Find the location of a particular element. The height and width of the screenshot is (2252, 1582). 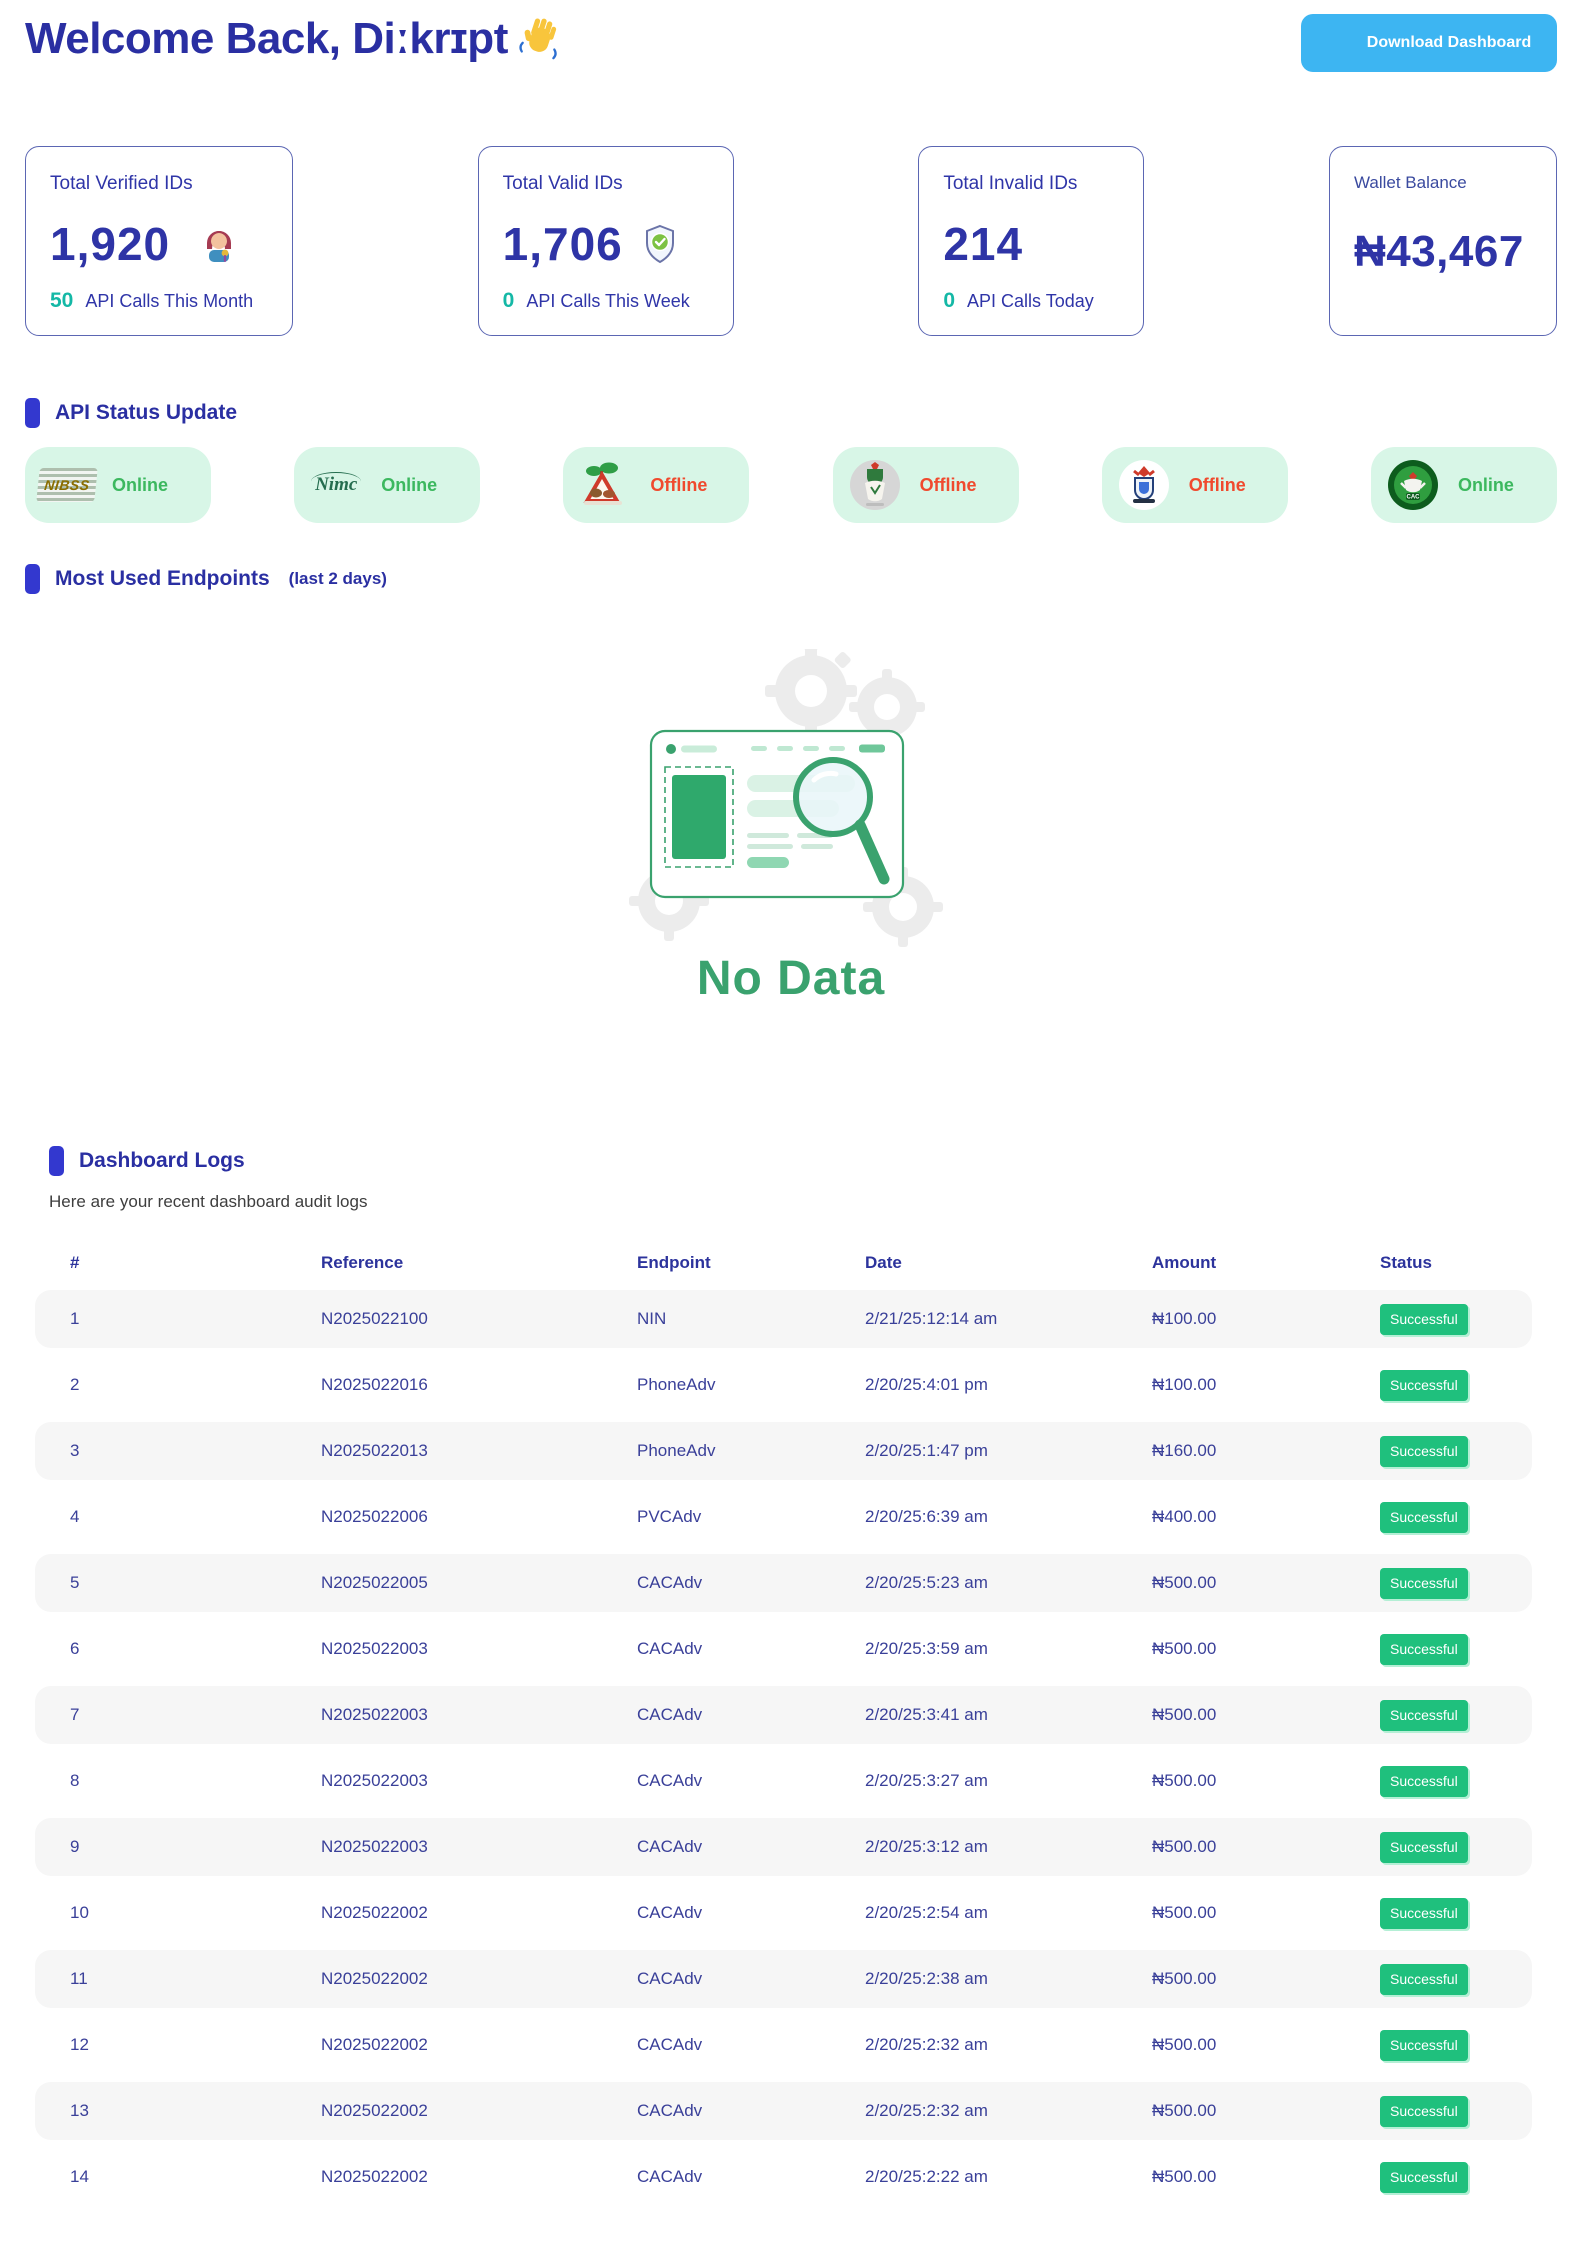

table-cell: N2025022006 is located at coordinates (374, 1516).